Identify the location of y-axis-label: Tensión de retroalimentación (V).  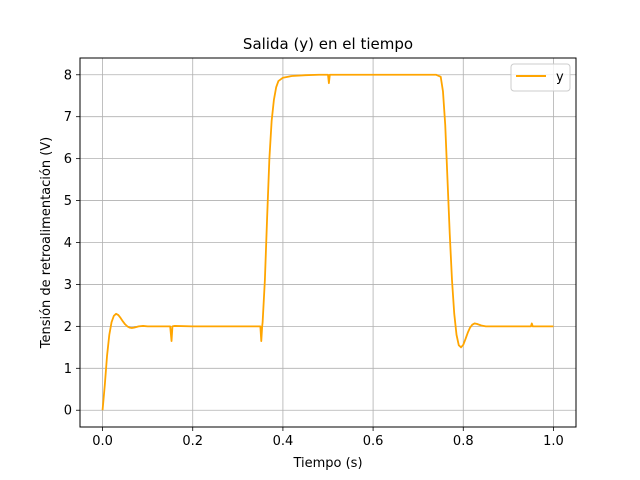
(46, 243).